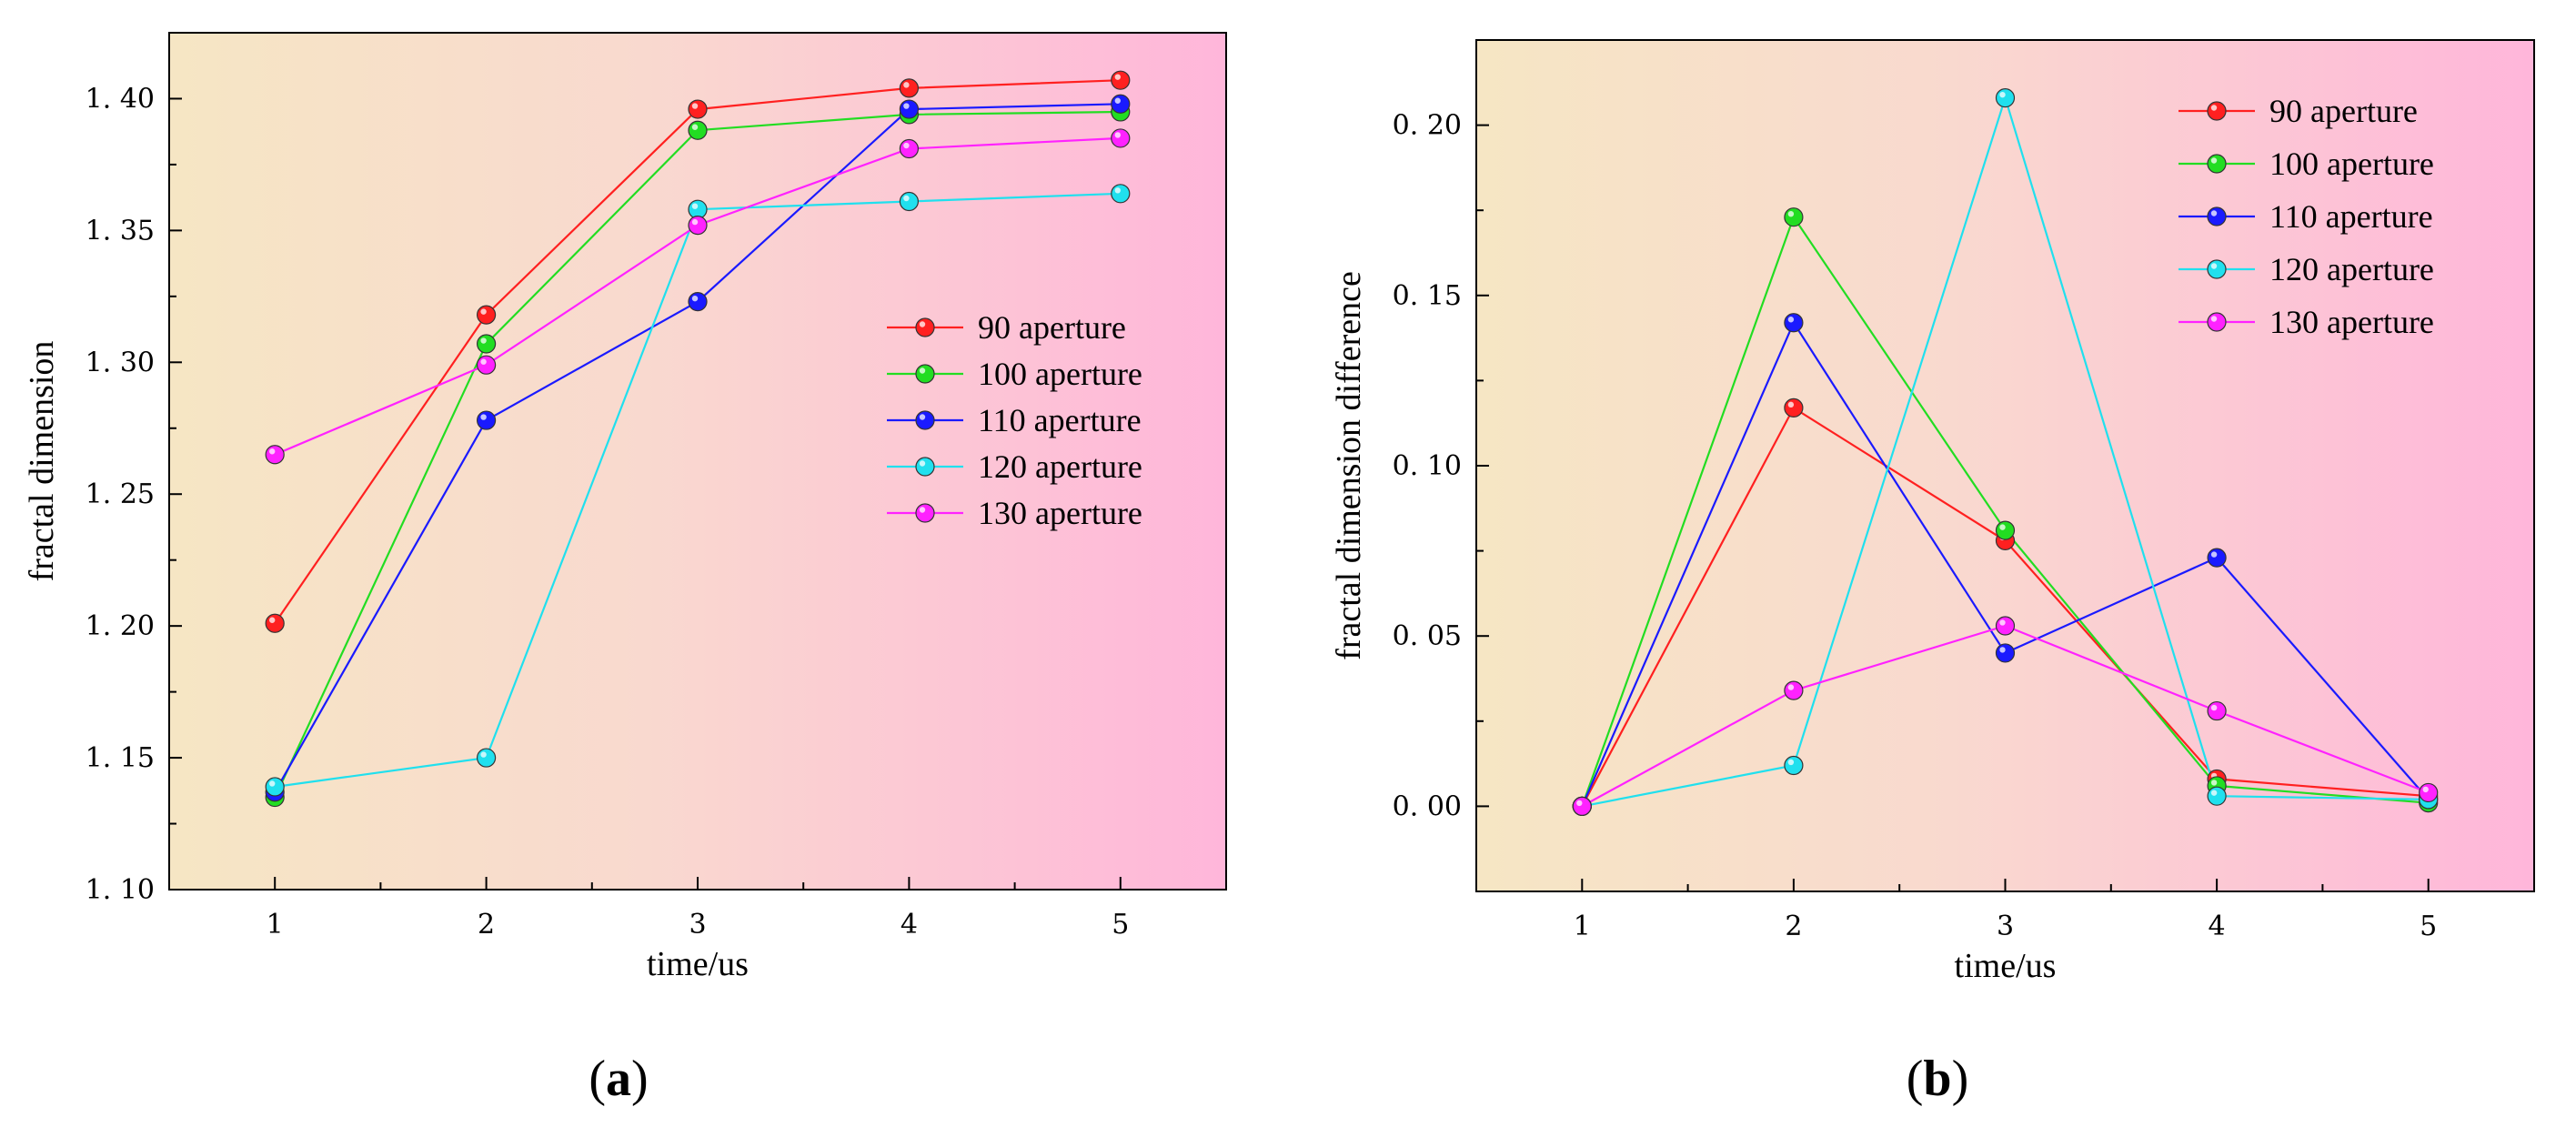 This screenshot has width=2576, height=1127. Describe the element at coordinates (2005, 926) in the screenshot. I see `x-tick-label: 3` at that location.